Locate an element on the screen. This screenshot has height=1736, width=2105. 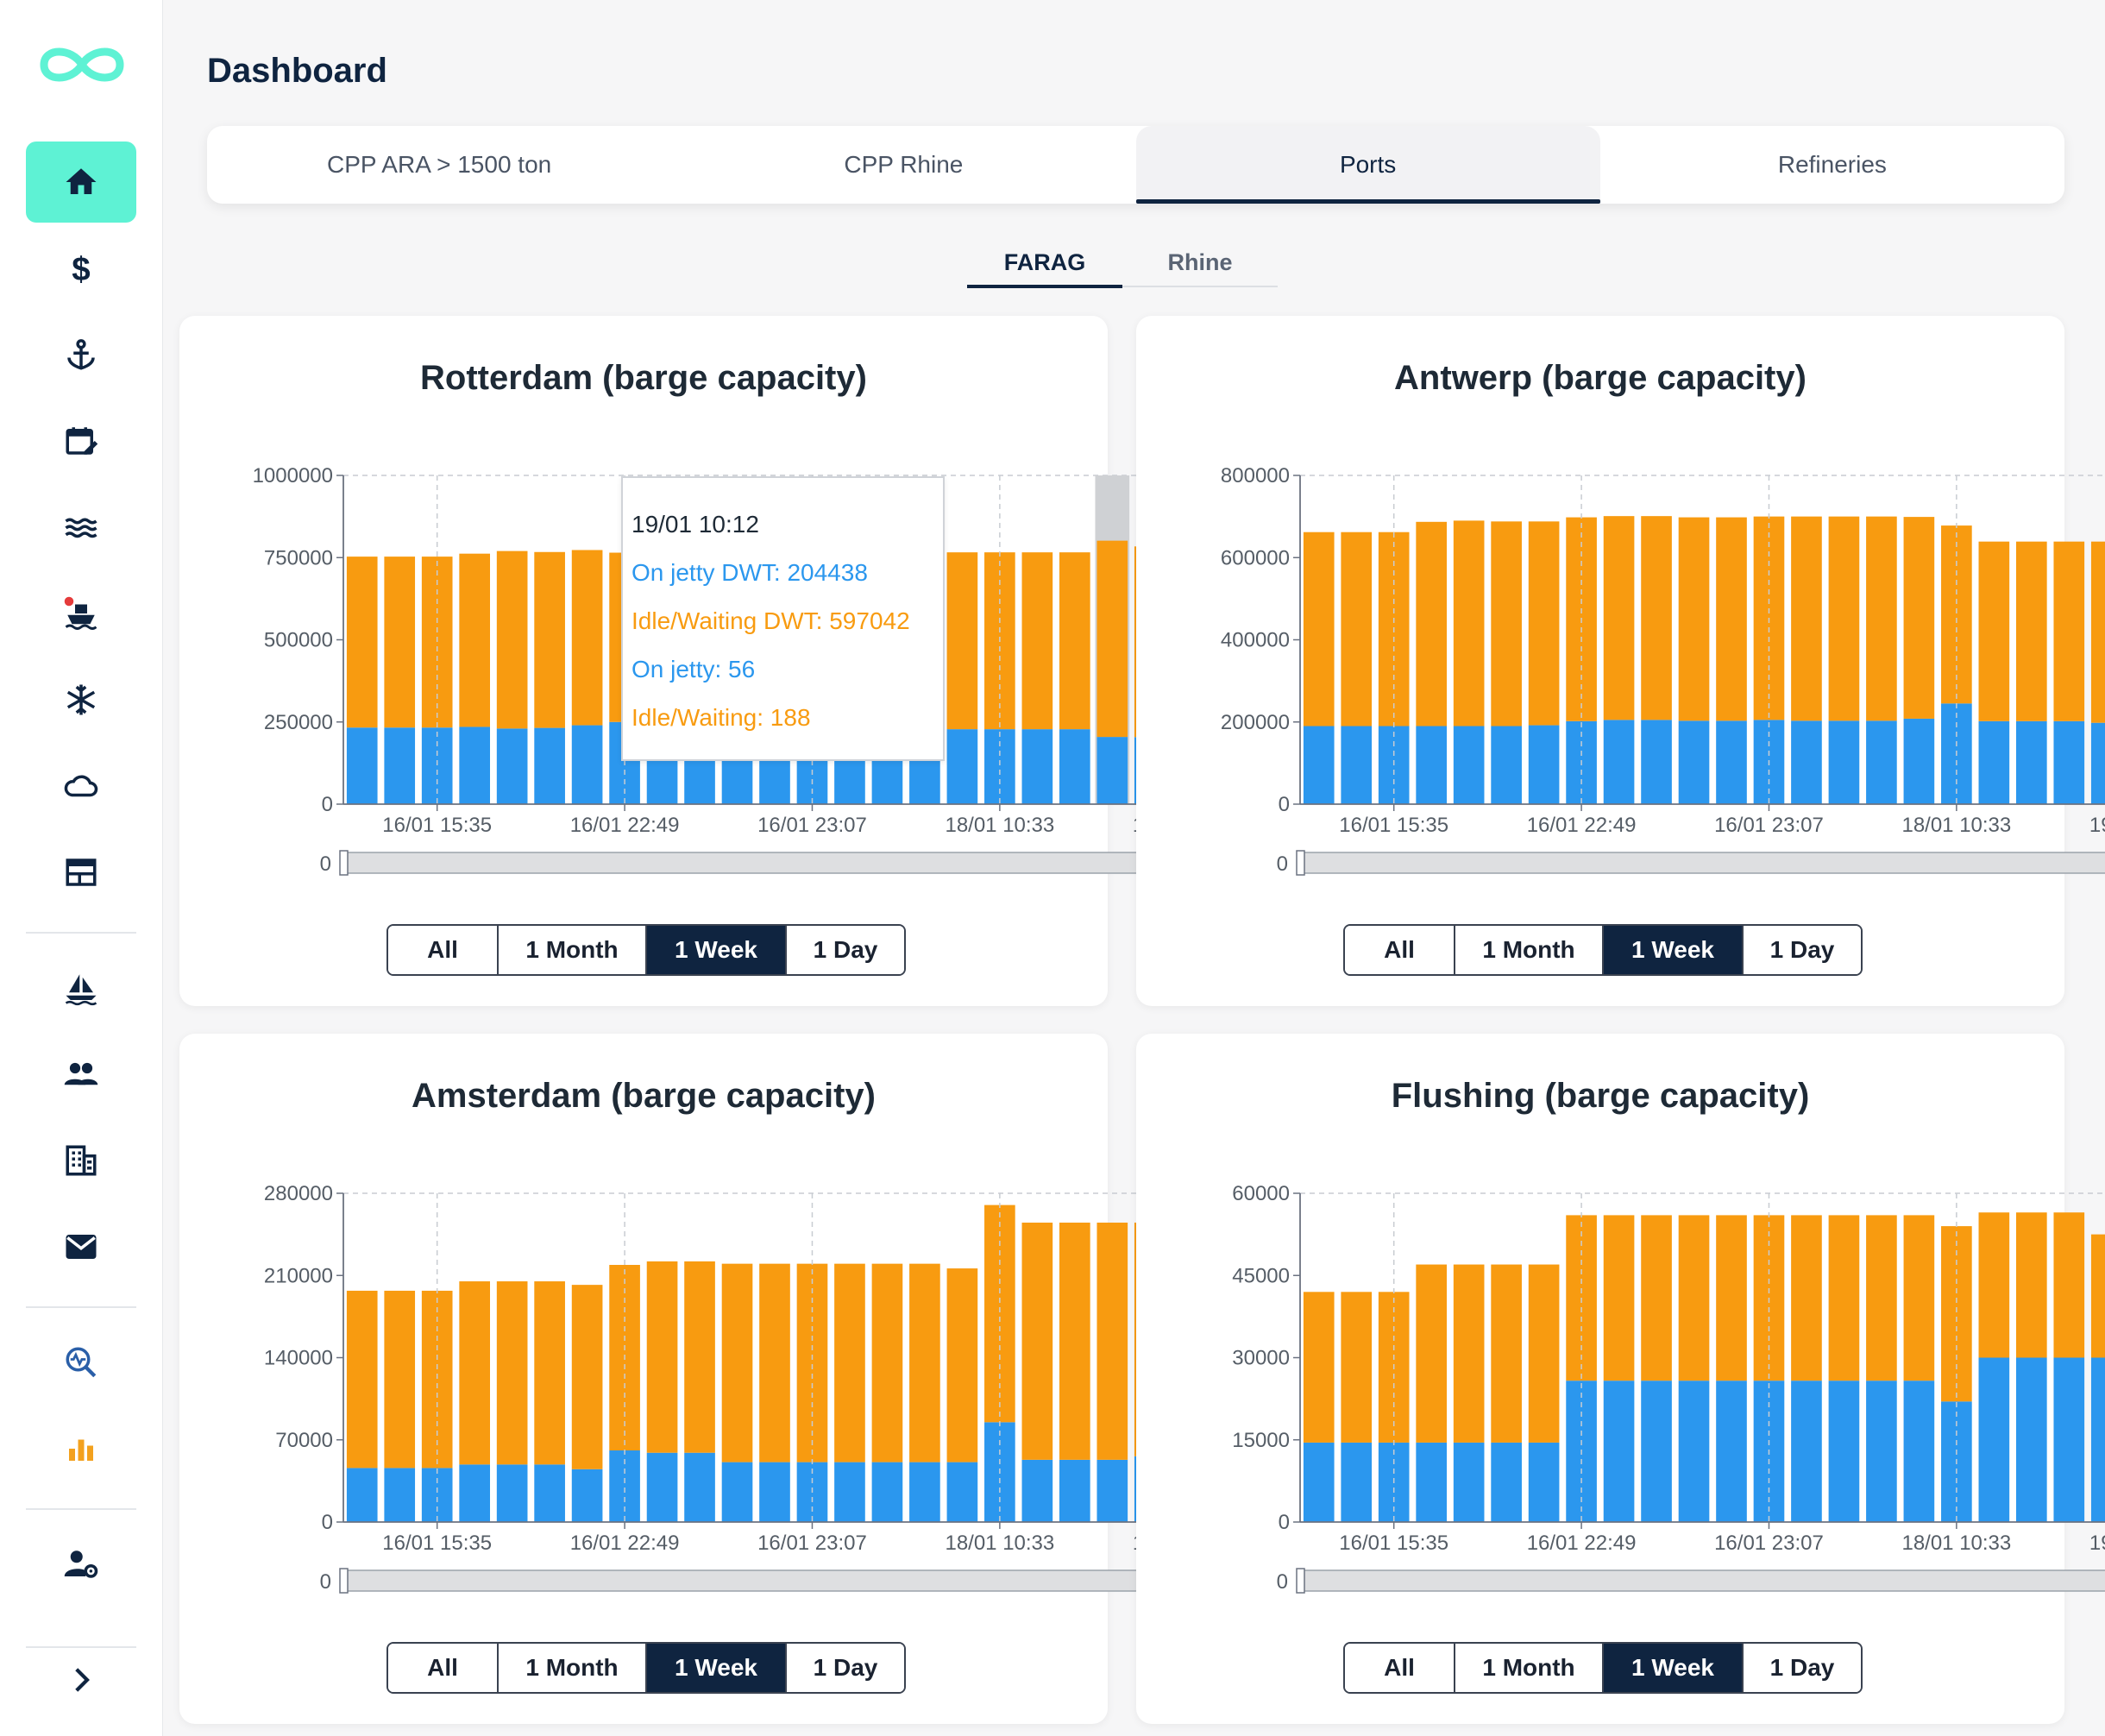
nav-contacts is located at coordinates (81, 1074).